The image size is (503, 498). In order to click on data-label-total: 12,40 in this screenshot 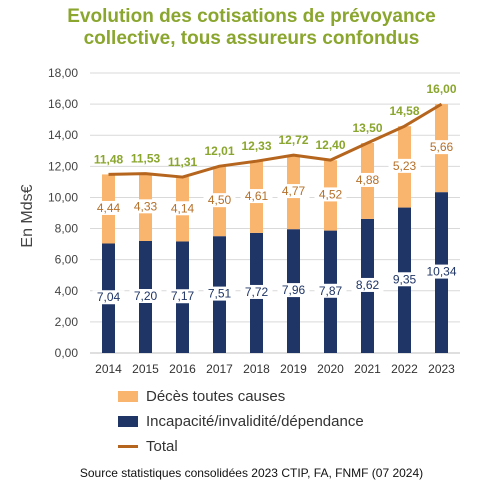, I will do `click(330, 145)`.